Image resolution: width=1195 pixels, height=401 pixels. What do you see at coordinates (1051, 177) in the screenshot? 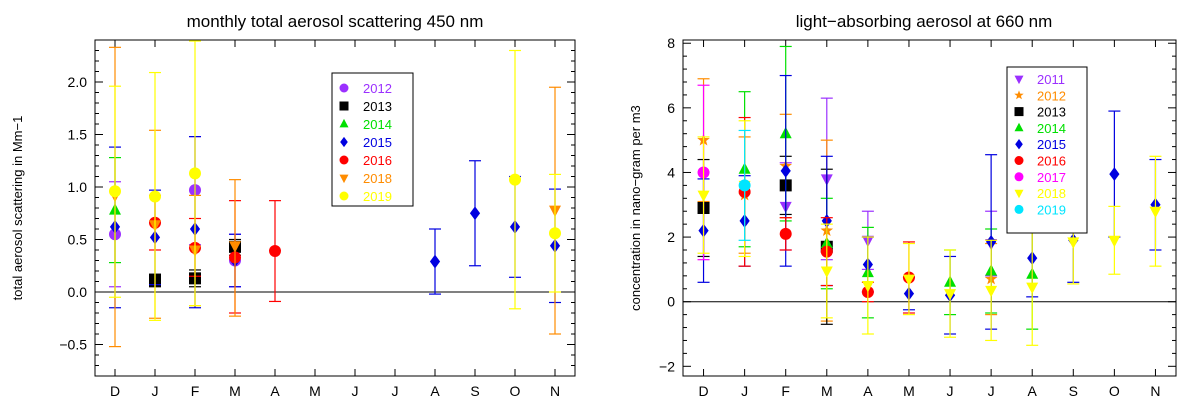
I see `legend-label: 2017` at bounding box center [1051, 177].